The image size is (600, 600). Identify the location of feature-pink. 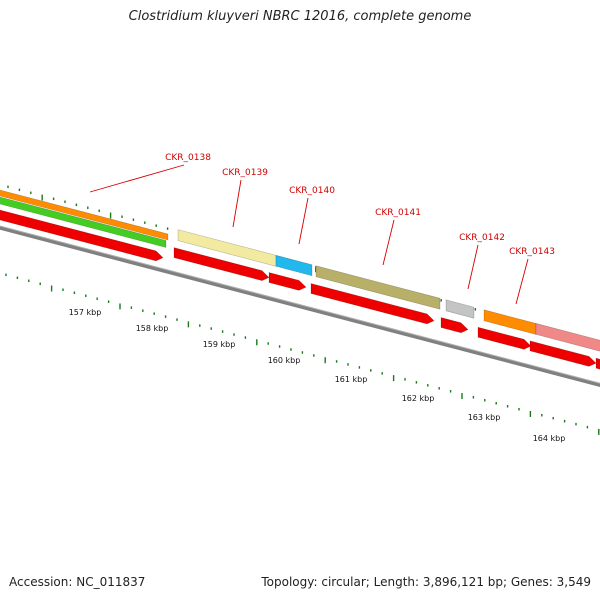
(567, 337).